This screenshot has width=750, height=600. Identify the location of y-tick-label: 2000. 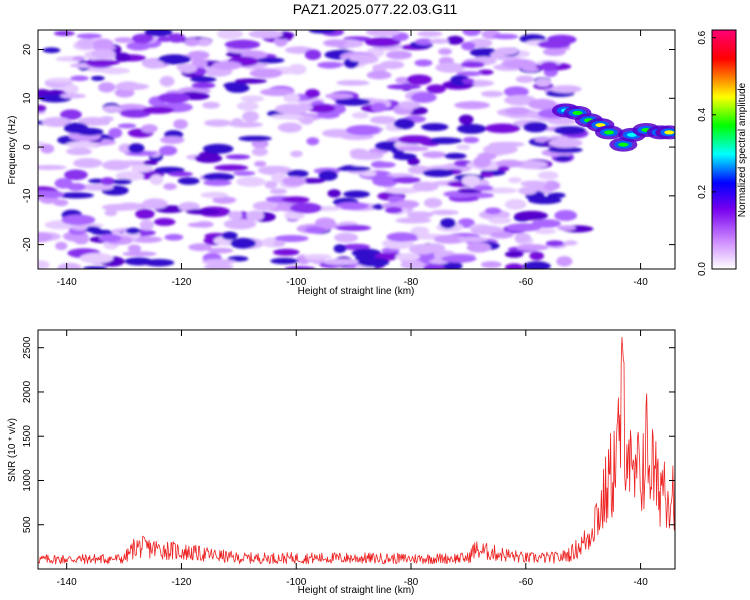
(27, 391).